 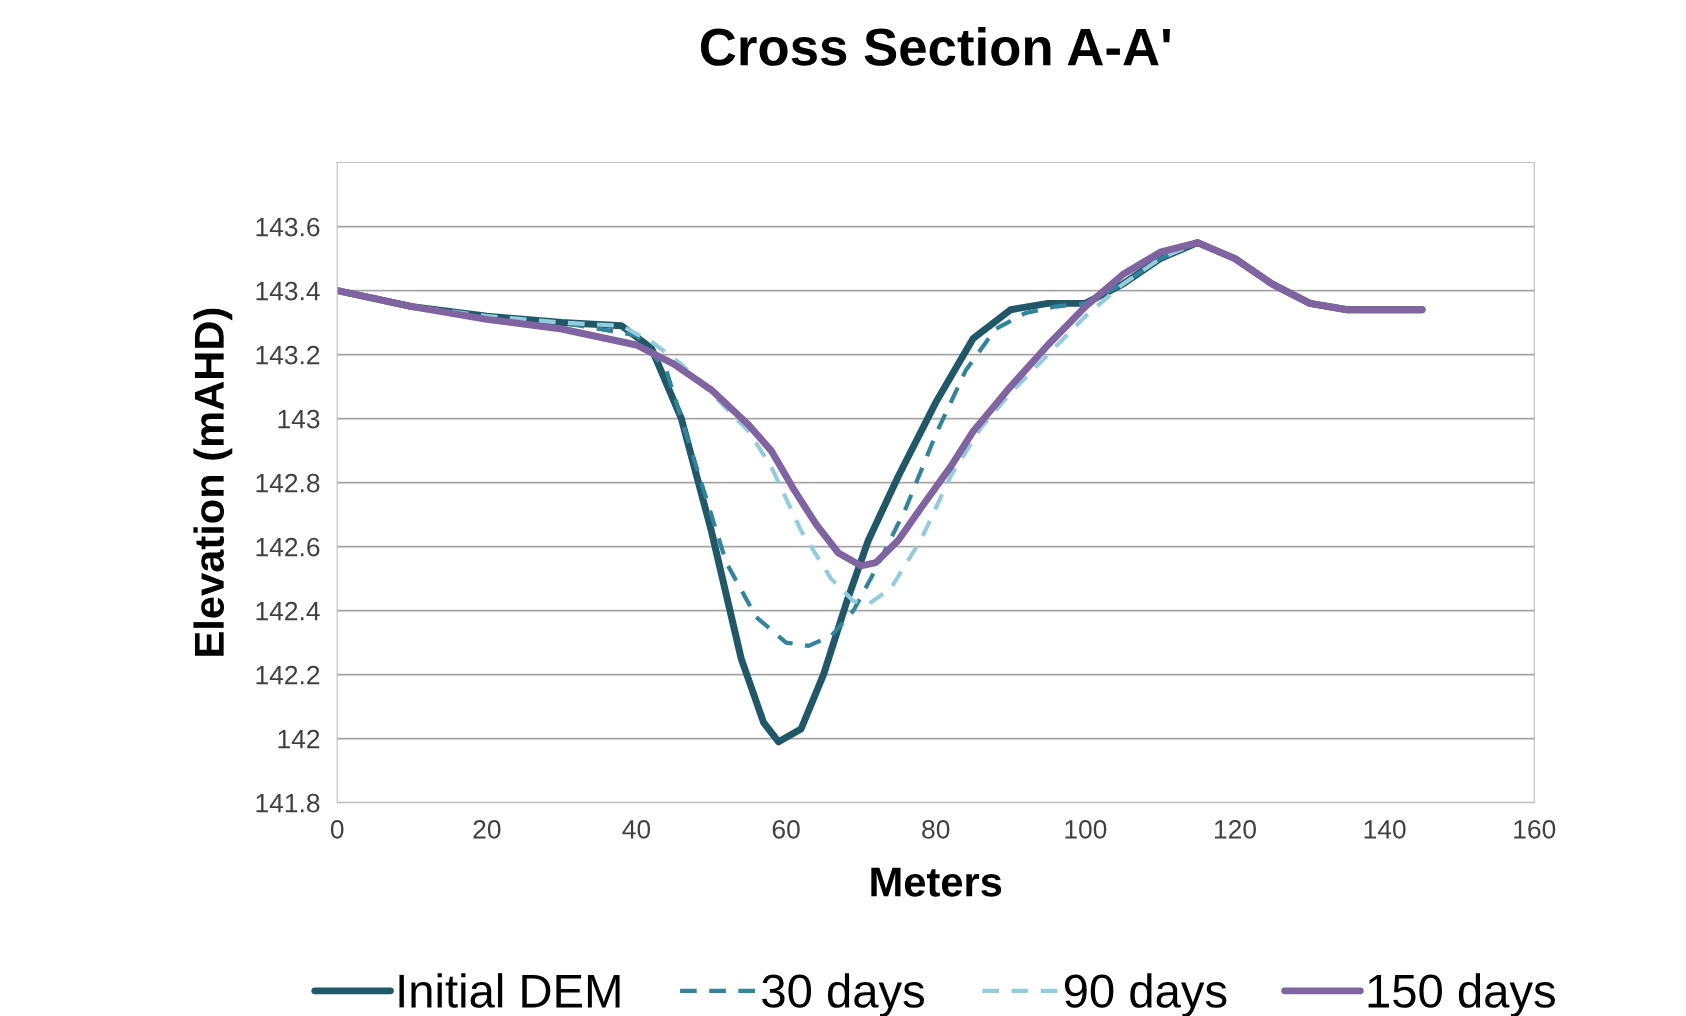 I want to click on x-tick-label: 120, so click(x=1235, y=829).